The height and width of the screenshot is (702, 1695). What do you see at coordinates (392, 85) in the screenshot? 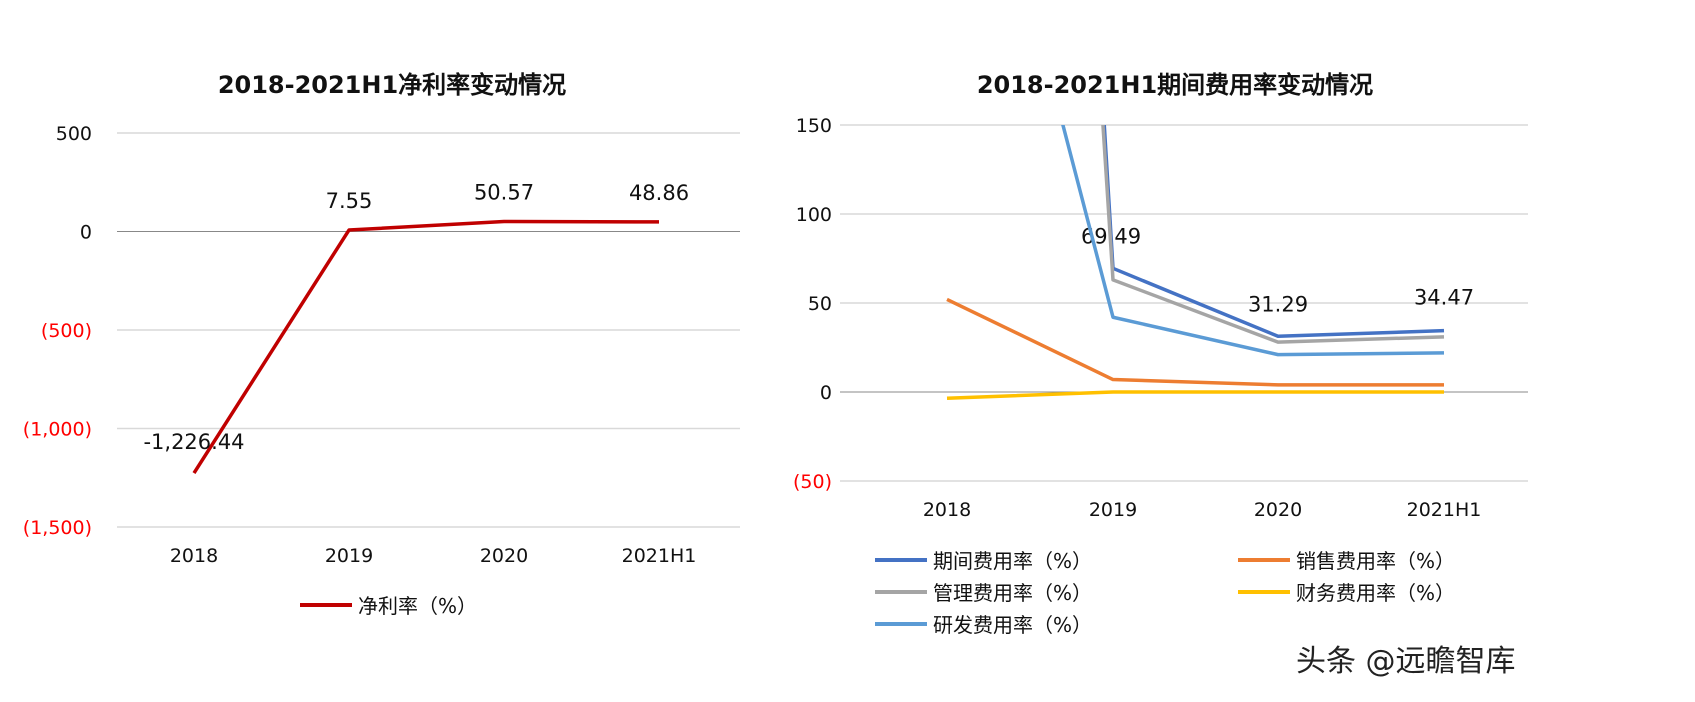
I see `chart-title: 2018-2021H1净利率变动情况` at bounding box center [392, 85].